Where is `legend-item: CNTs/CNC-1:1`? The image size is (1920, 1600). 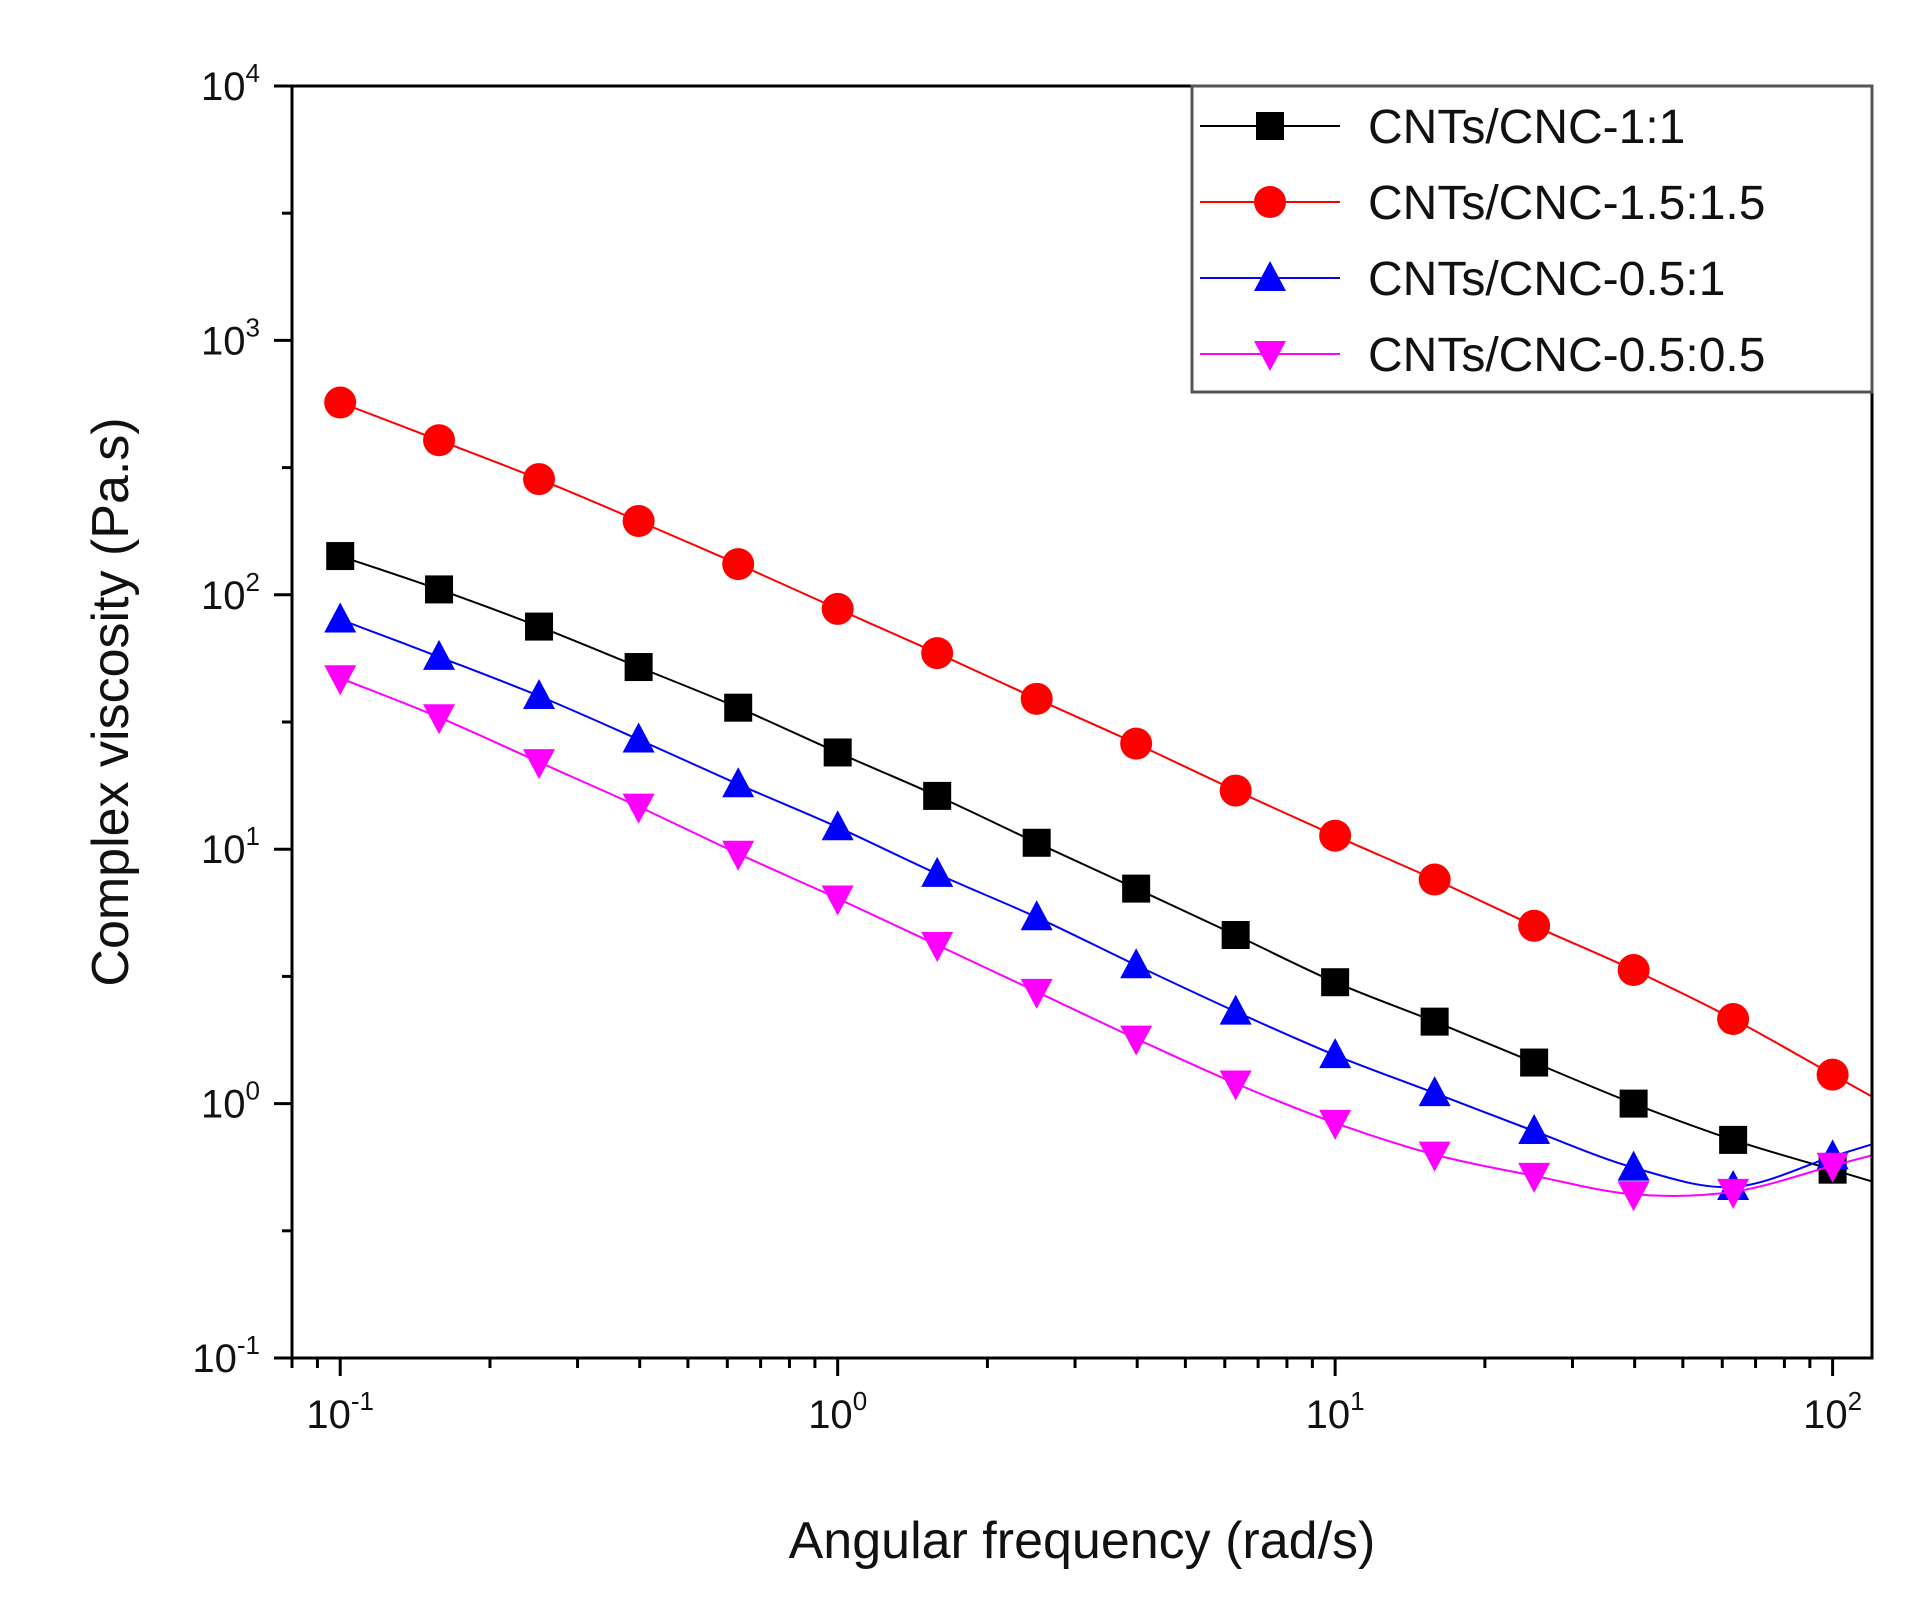
legend-item: CNTs/CNC-1:1 is located at coordinates (1442, 127).